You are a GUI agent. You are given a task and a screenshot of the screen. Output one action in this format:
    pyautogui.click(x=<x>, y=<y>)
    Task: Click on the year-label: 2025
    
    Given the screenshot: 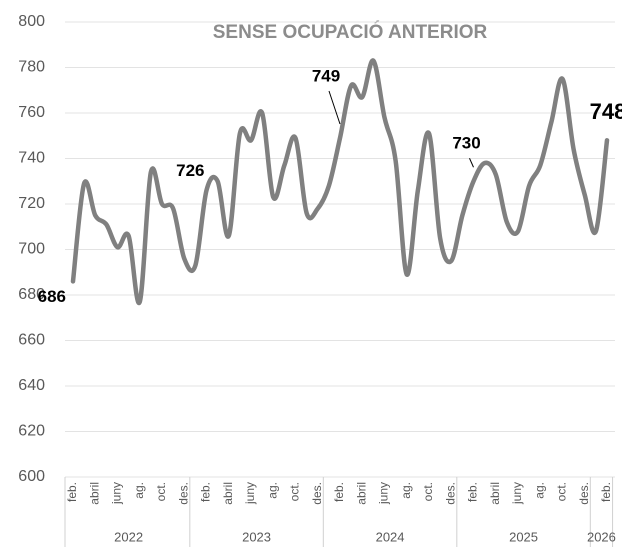 What is the action you would take?
    pyautogui.click(x=523, y=536)
    